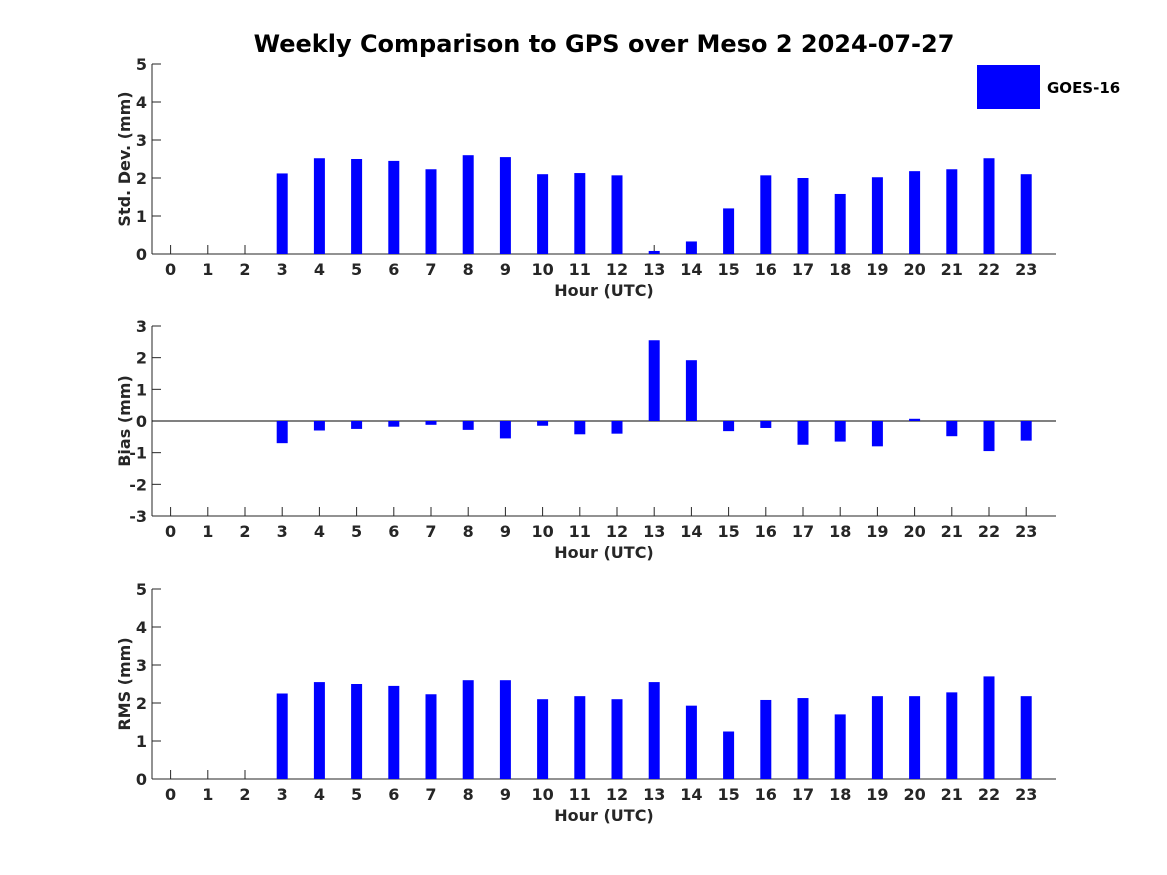 The width and height of the screenshot is (1167, 875). What do you see at coordinates (138, 516) in the screenshot?
I see `y-tick-label: -3` at bounding box center [138, 516].